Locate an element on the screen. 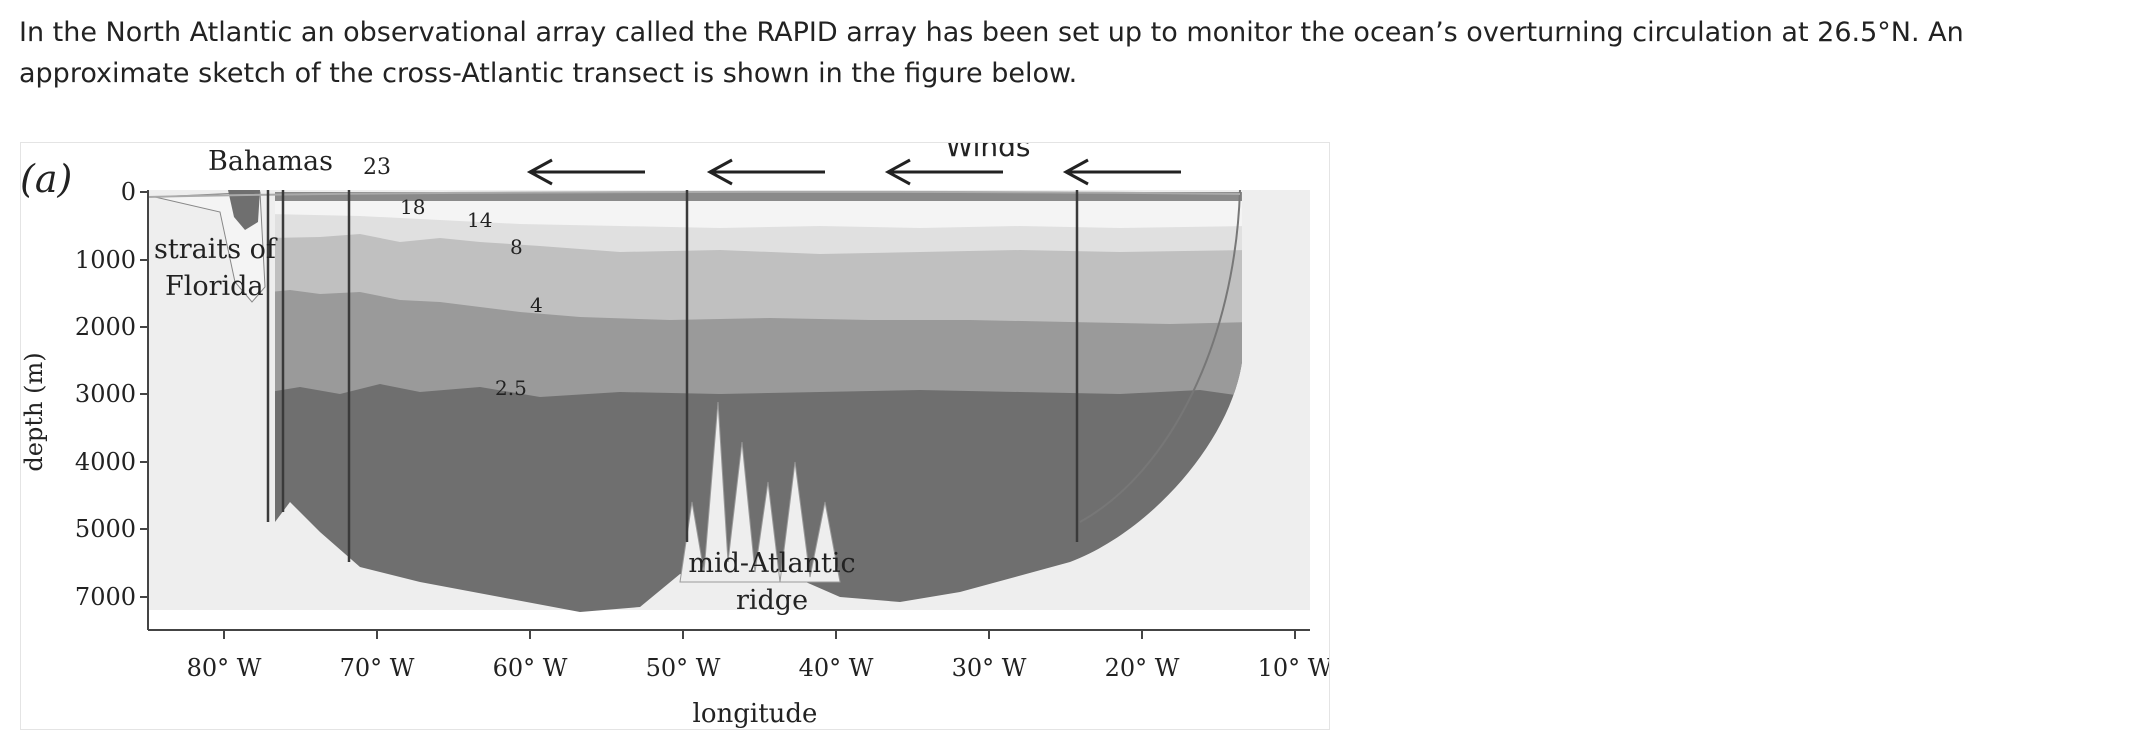 This screenshot has height=742, width=2136. x-tick-label: 40° W is located at coordinates (836, 668).